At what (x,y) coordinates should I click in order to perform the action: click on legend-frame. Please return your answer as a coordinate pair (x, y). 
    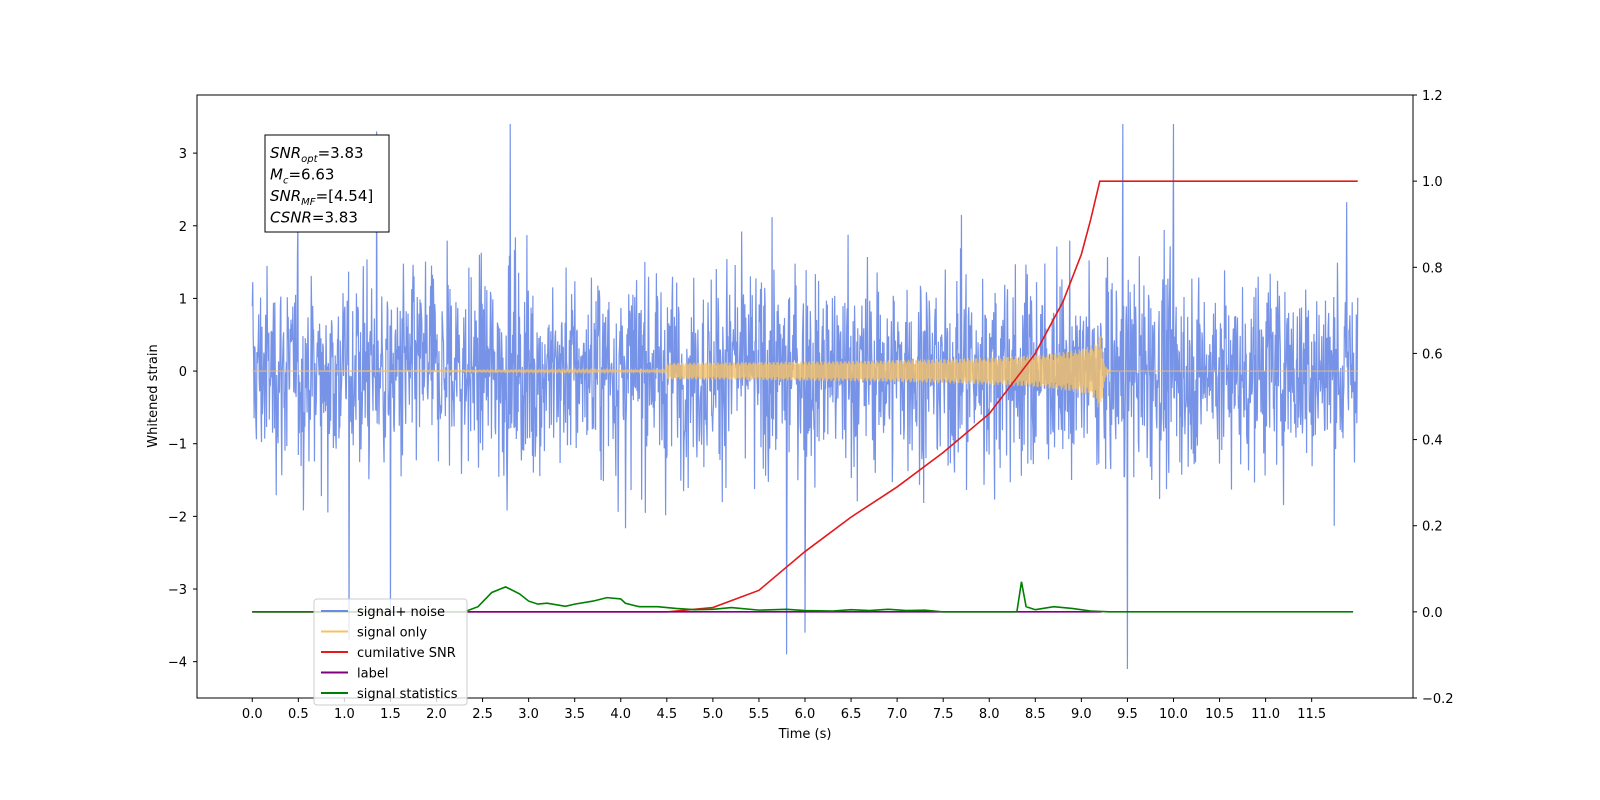
    Looking at the image, I should click on (390, 652).